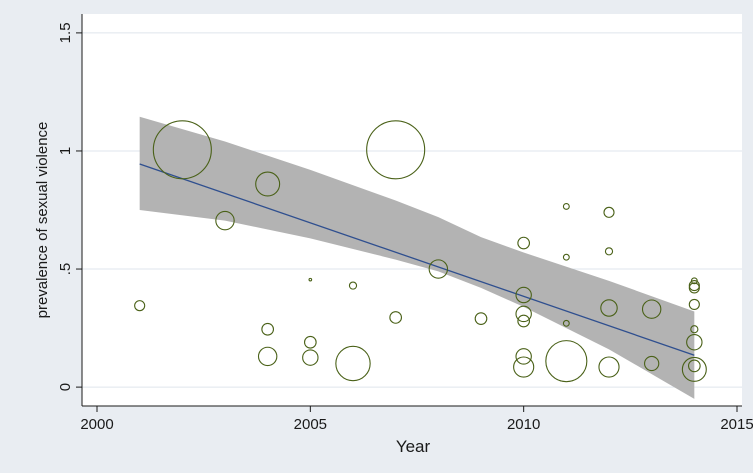 The image size is (753, 473). Describe the element at coordinates (96, 424) in the screenshot. I see `x-tick-label-0: 2000` at that location.